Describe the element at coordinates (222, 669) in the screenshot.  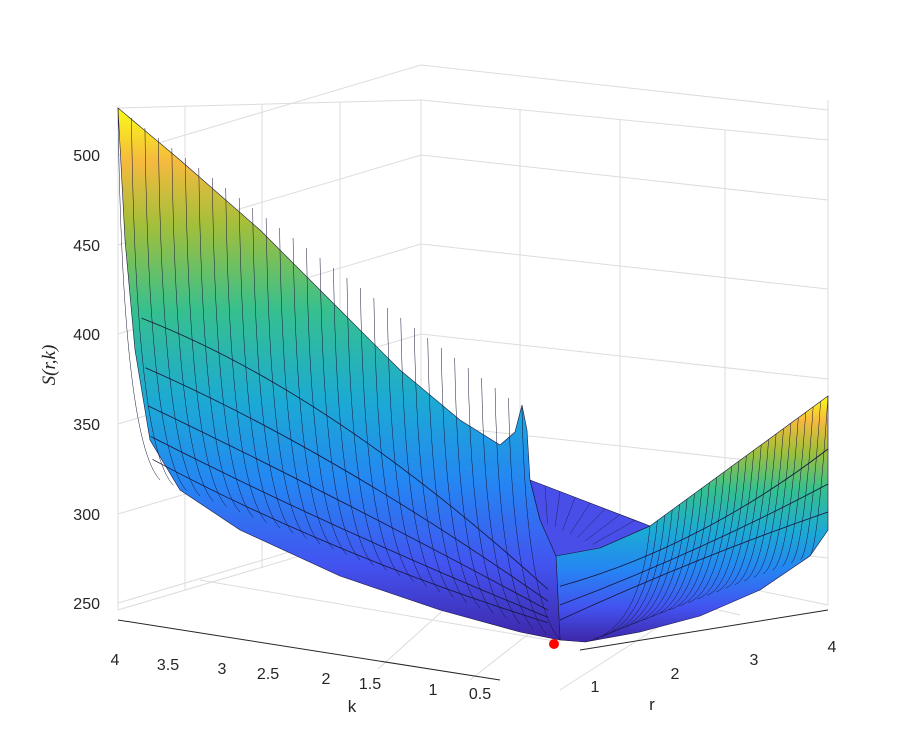
I see `k-tick-label: 3` at that location.